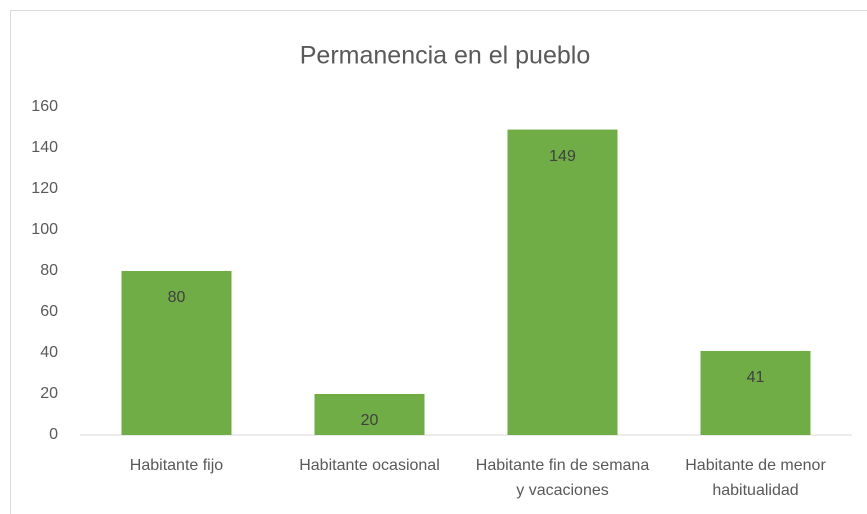  Describe the element at coordinates (49, 352) in the screenshot. I see `y-tick-label: 40` at that location.